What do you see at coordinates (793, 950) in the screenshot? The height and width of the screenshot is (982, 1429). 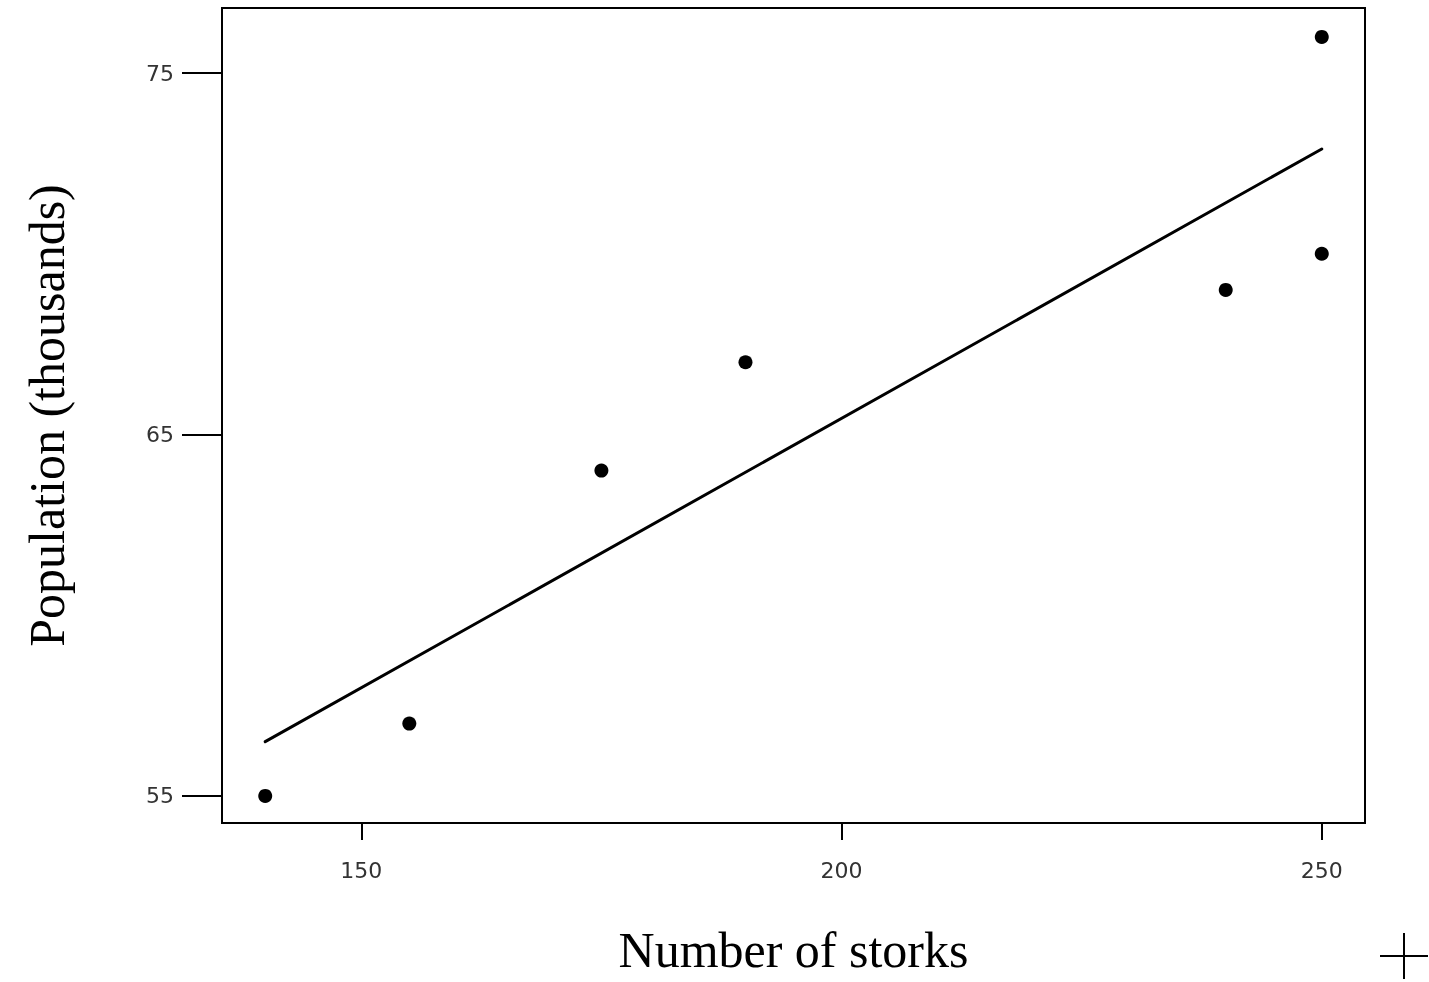 I see `x-axis-title: Number of storks` at bounding box center [793, 950].